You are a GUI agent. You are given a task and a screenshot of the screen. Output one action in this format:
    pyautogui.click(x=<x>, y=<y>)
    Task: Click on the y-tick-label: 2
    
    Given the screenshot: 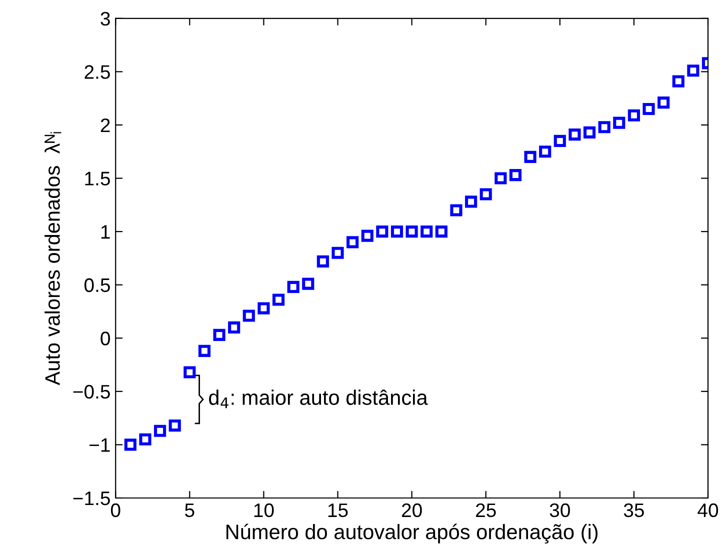 What is the action you would take?
    pyautogui.click(x=105, y=125)
    